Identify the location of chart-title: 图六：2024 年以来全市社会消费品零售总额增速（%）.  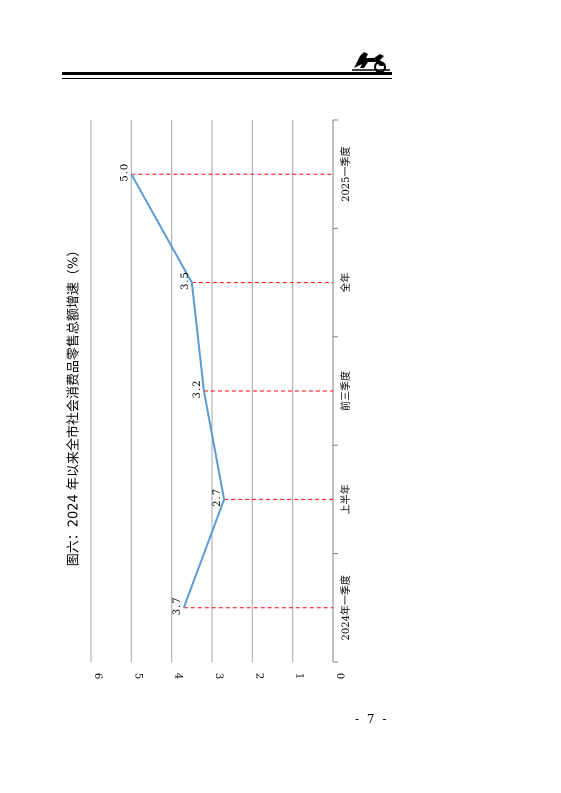
(74, 405).